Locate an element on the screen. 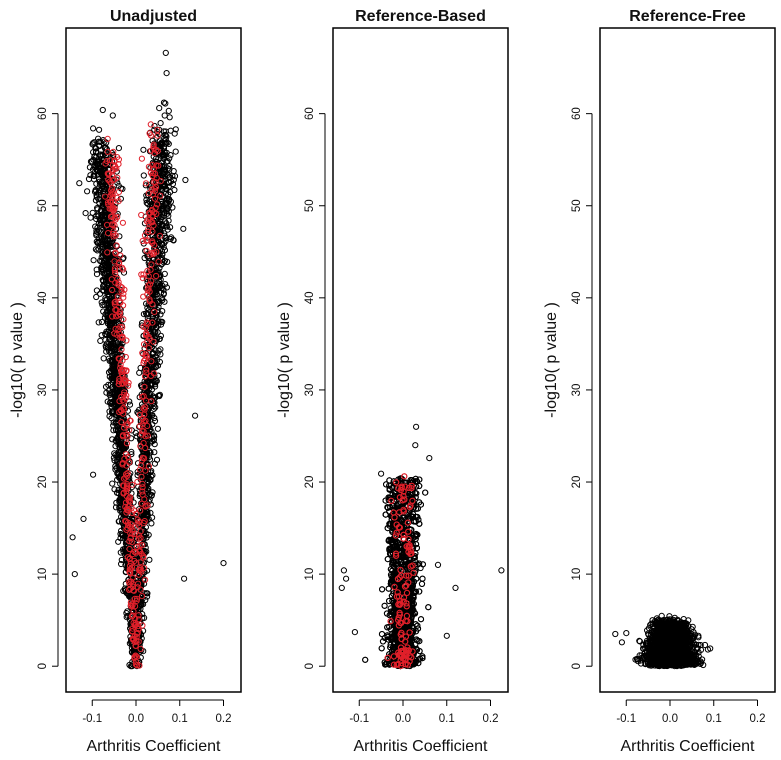 Image resolution: width=781 pixels, height=760 pixels. y-tick-label: 0 is located at coordinates (43, 666).